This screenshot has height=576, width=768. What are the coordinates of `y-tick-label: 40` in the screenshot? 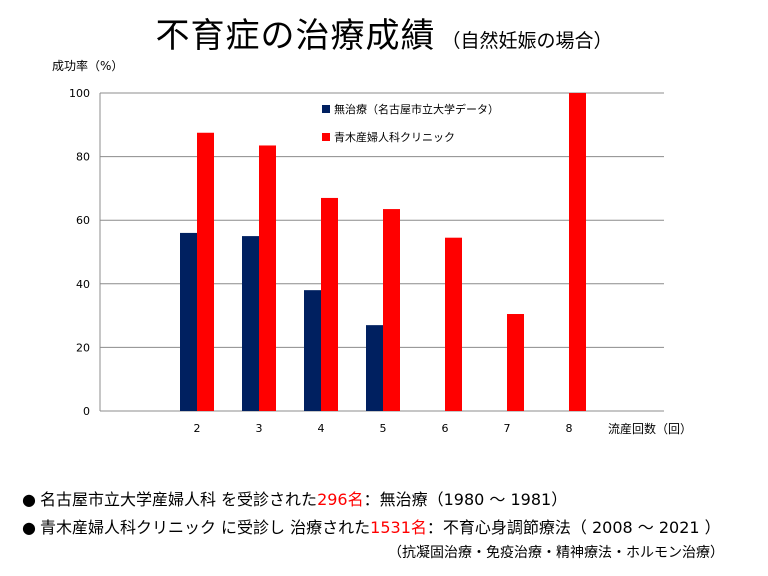 It's located at (83, 284).